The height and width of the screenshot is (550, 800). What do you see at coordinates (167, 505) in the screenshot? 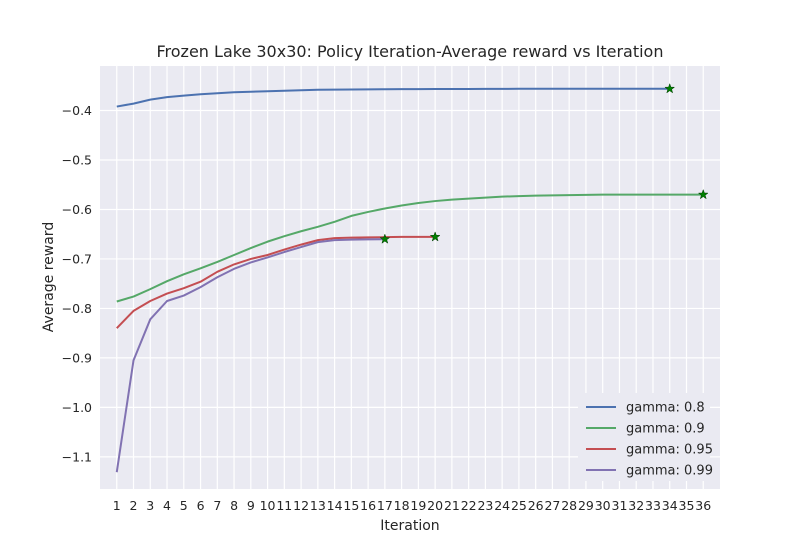
I see `x-tick-label: 4` at bounding box center [167, 505].